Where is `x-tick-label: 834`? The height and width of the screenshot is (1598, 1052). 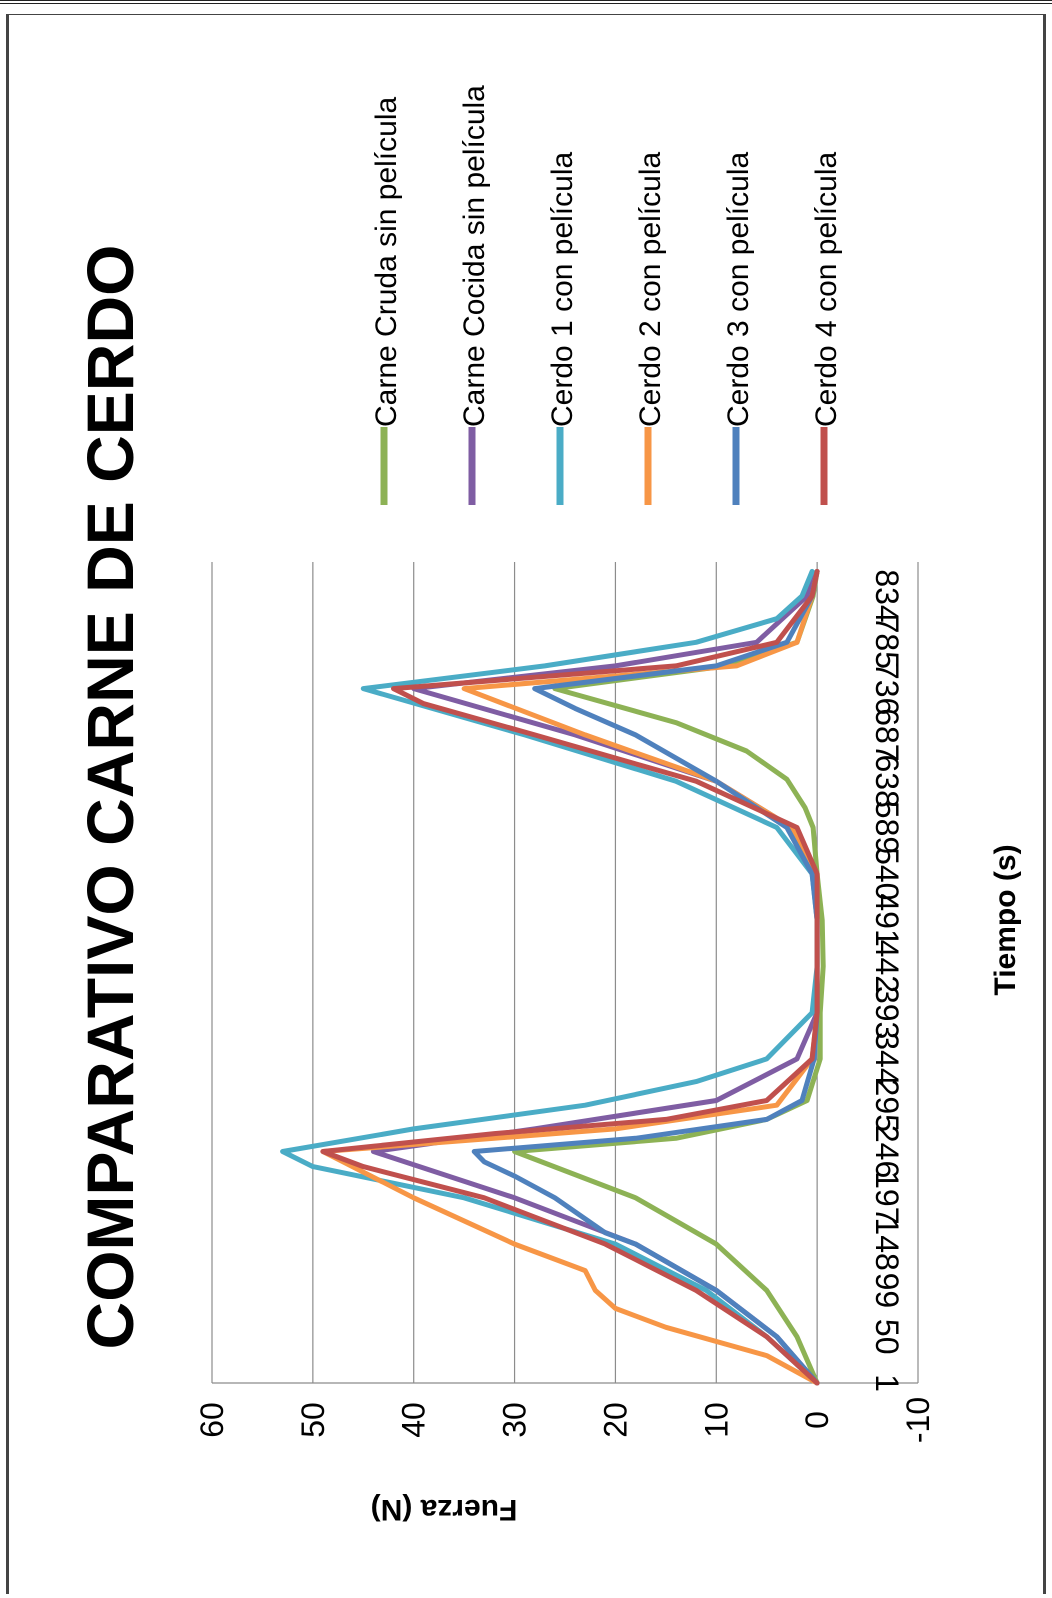 x-tick-label: 834 is located at coordinates (887, 595).